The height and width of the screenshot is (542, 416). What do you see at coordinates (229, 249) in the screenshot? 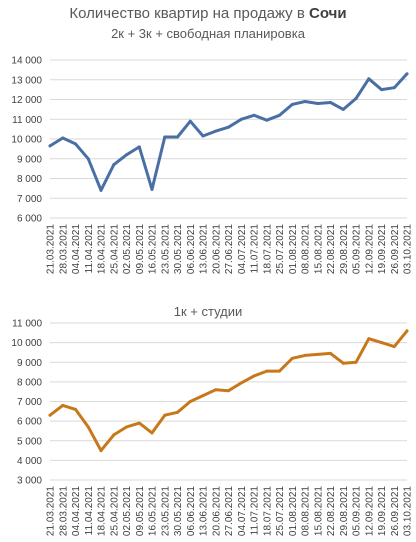
I see `x-tick-label: 27.06.2021` at bounding box center [229, 249].